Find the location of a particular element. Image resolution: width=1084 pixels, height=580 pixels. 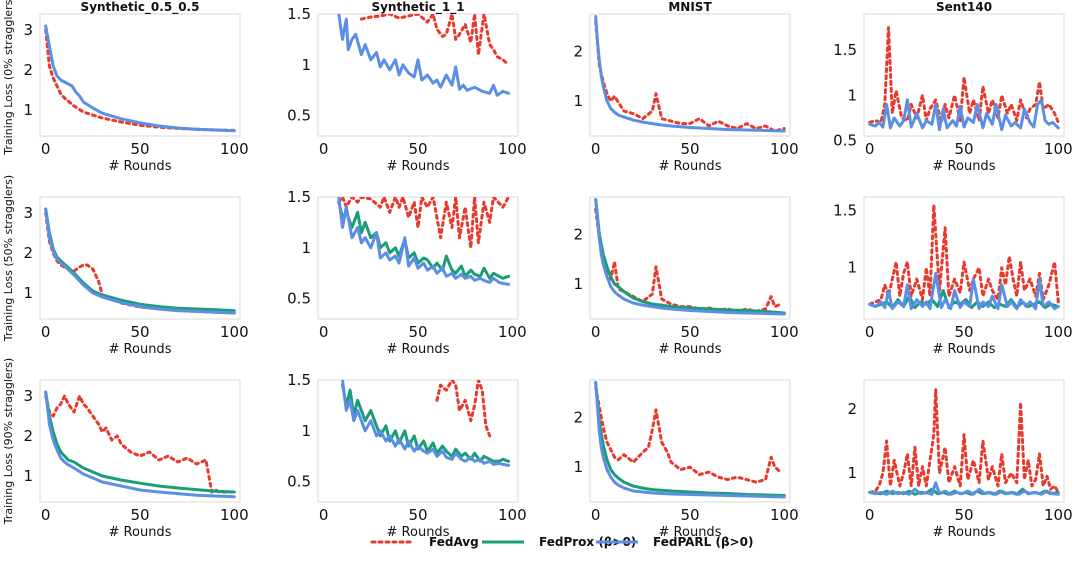

panel-r1-c3: 1 1.5 0 50 100 # Rounds is located at coordinates (953, 276).